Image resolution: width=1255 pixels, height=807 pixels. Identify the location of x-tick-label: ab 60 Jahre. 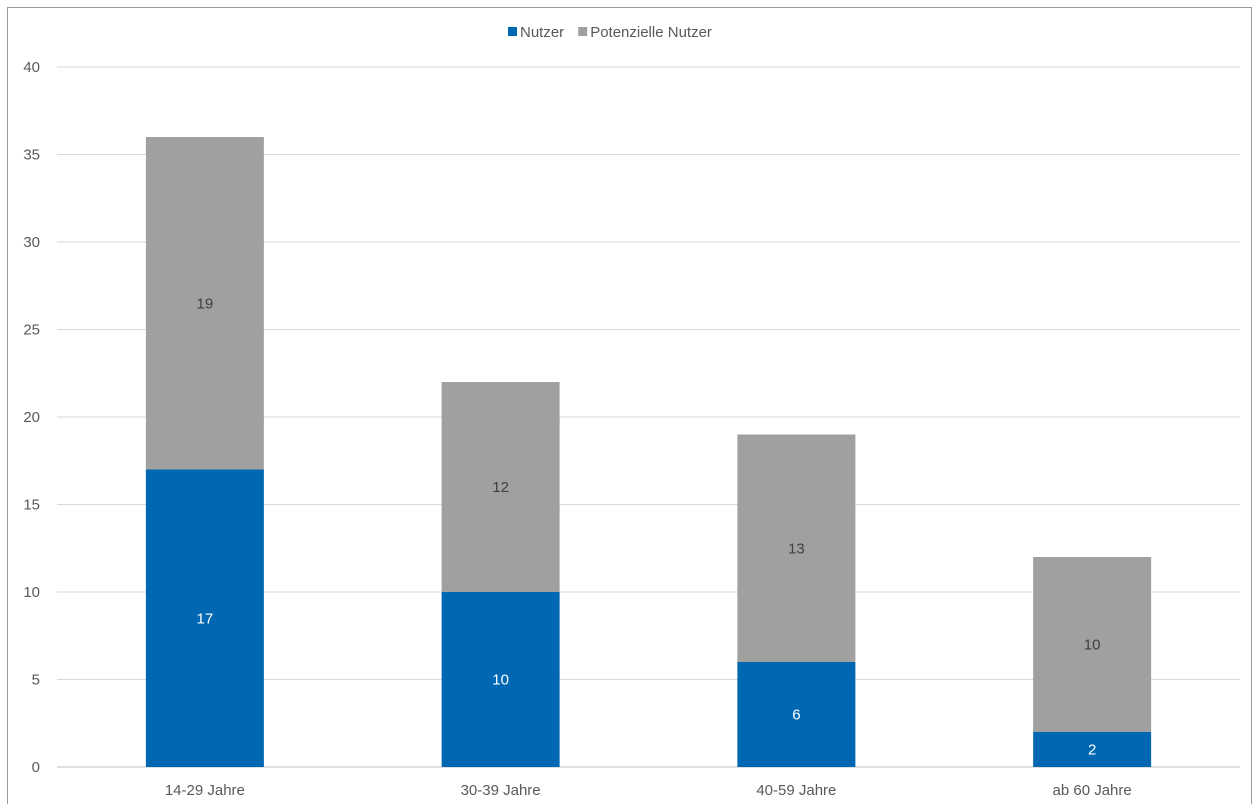
(1092, 790).